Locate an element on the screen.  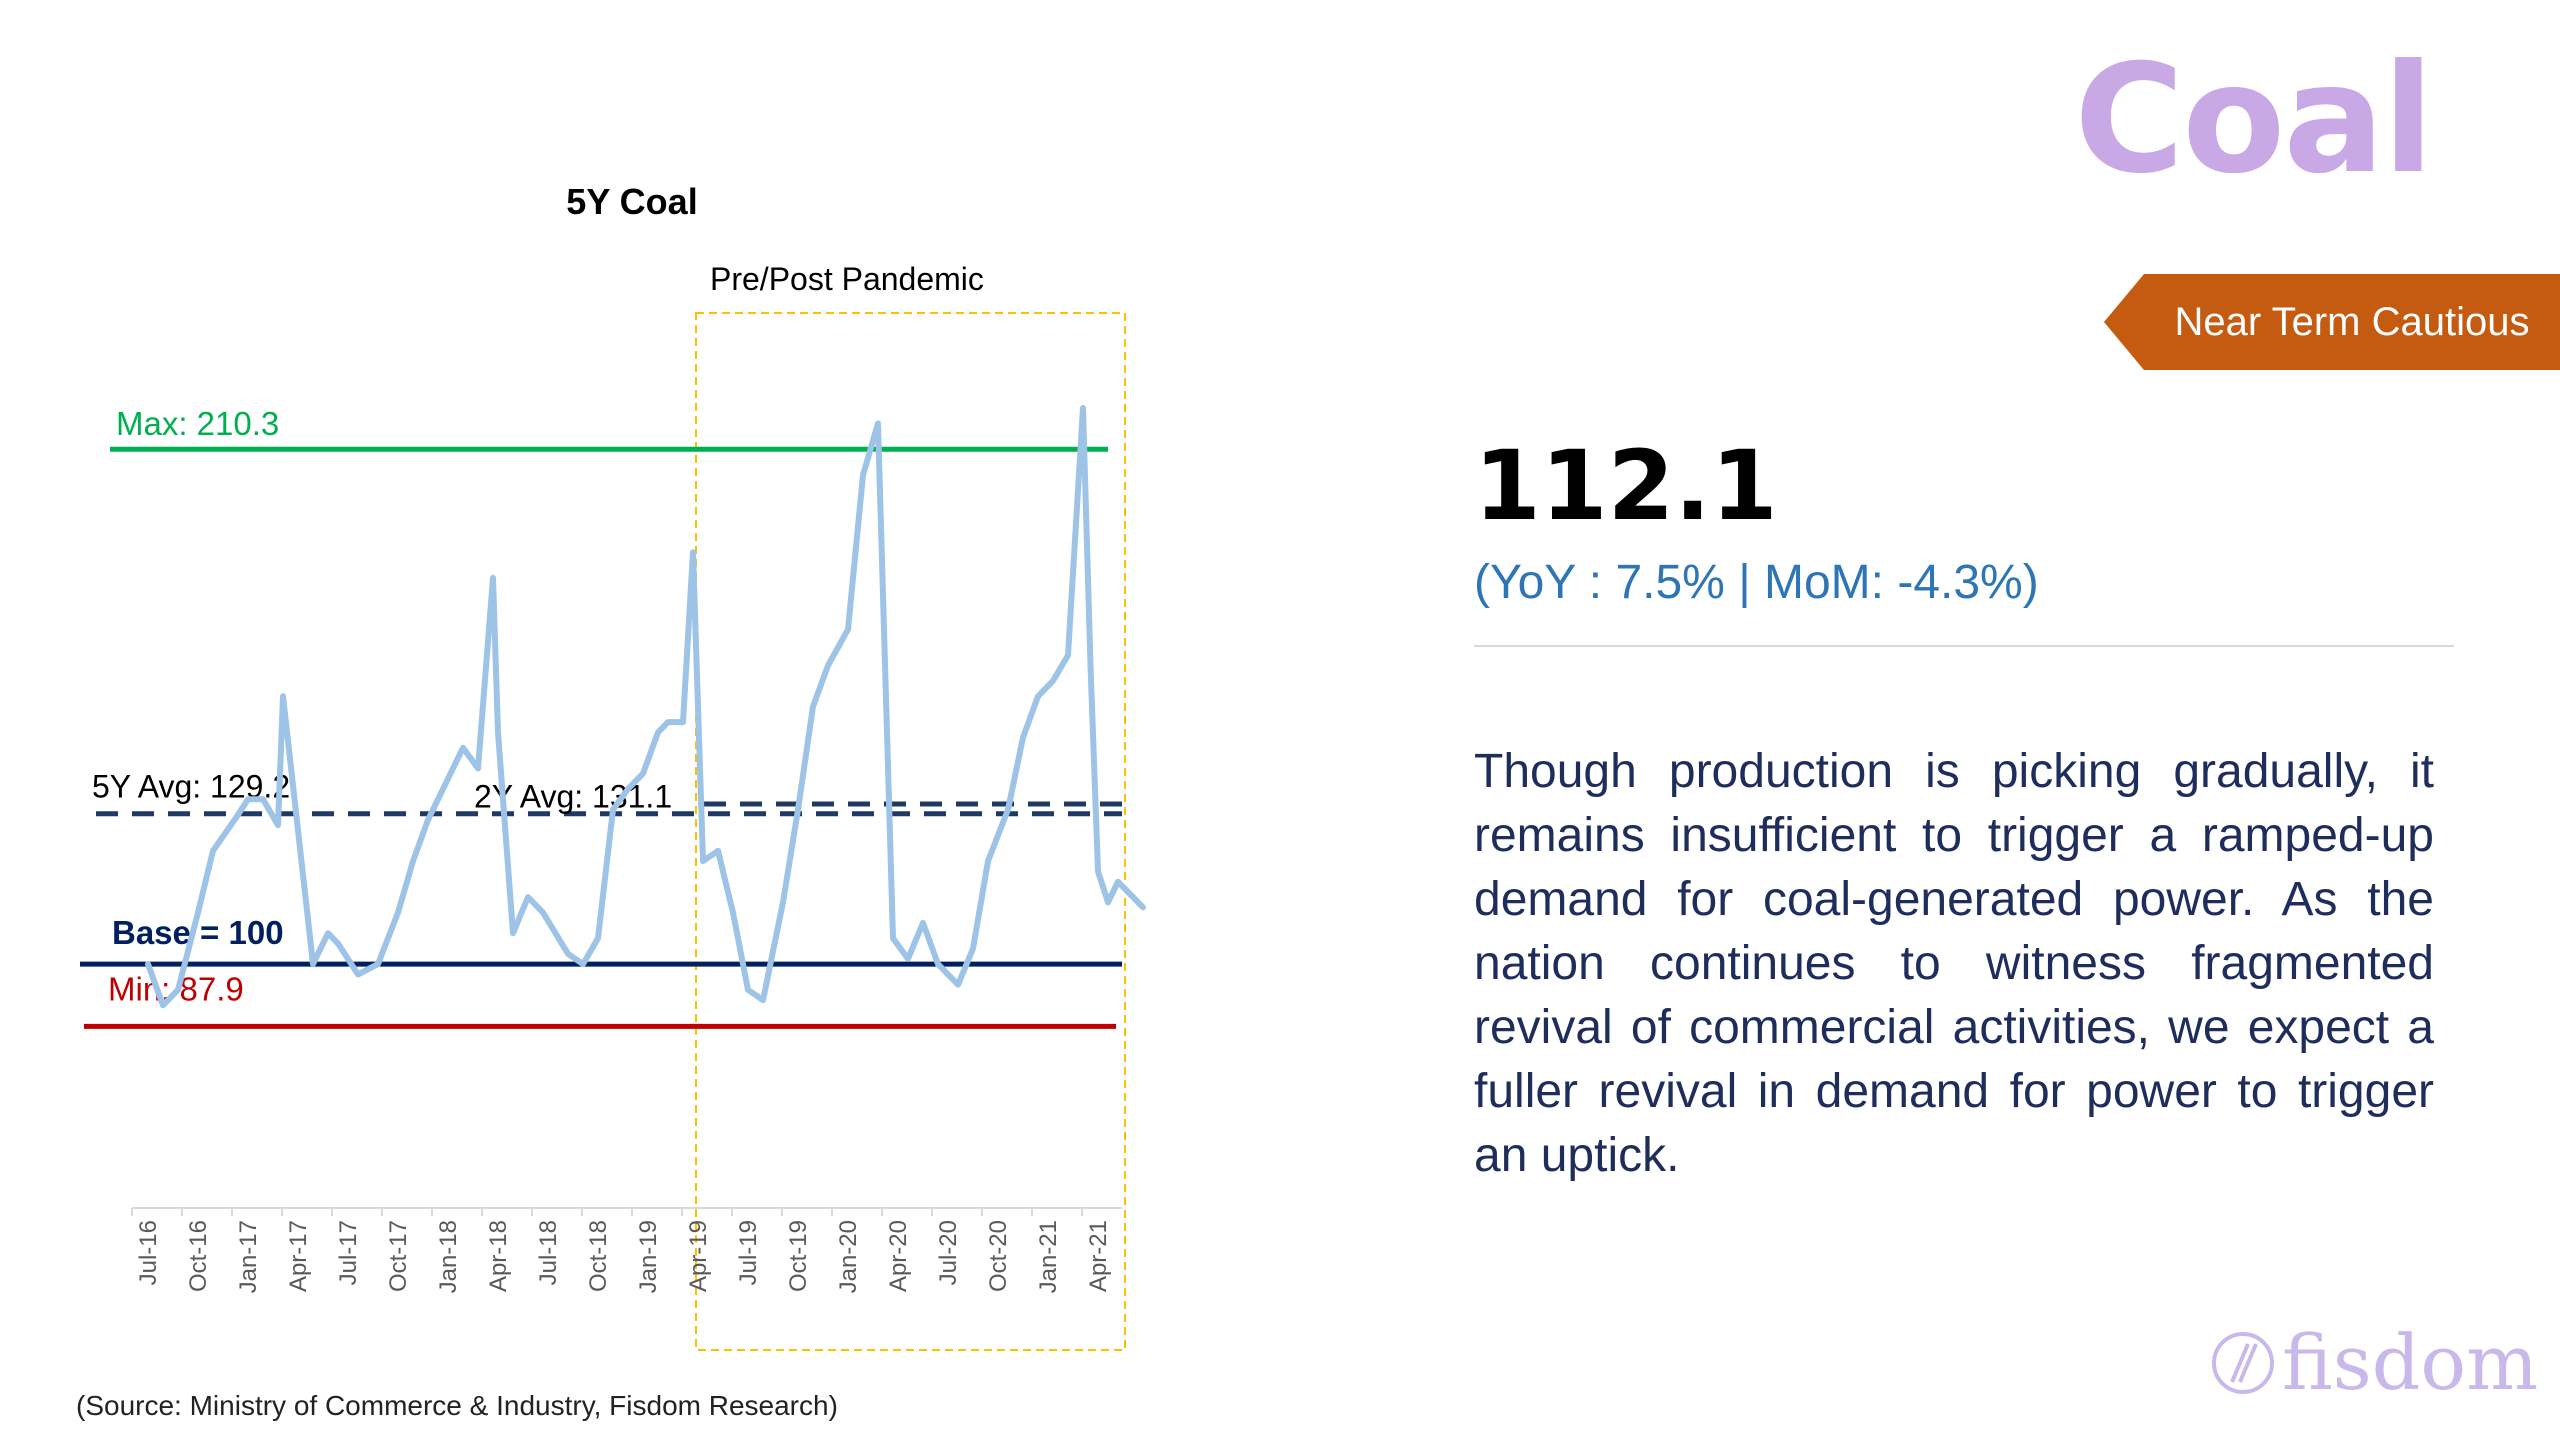
x-tick-label: Jan-21 is located at coordinates (1048, 1256).